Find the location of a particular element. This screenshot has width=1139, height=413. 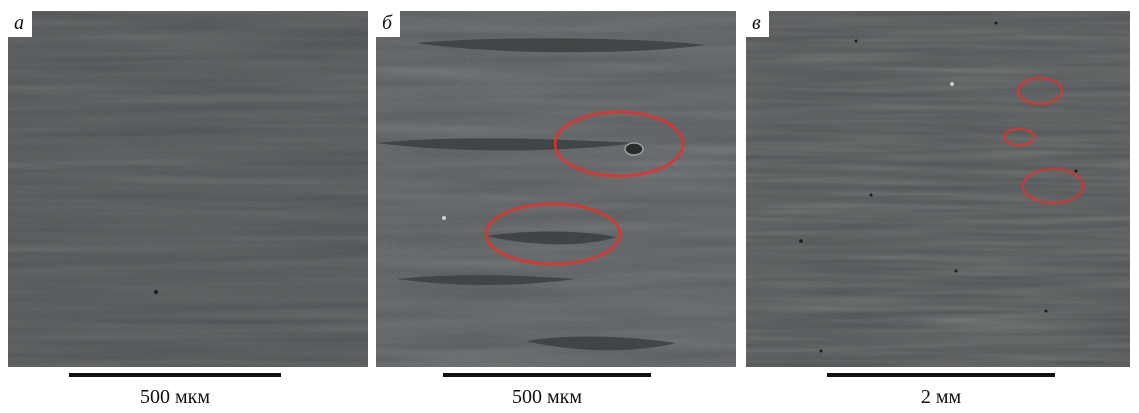

scale-bar-label: 2 мм is located at coordinates (941, 397).